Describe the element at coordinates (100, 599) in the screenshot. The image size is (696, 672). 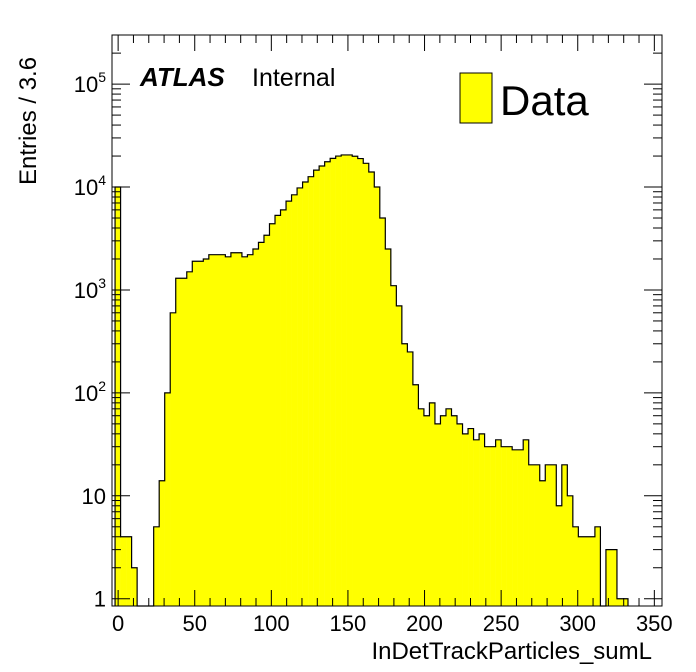
I see `y-tick-label: 1` at that location.